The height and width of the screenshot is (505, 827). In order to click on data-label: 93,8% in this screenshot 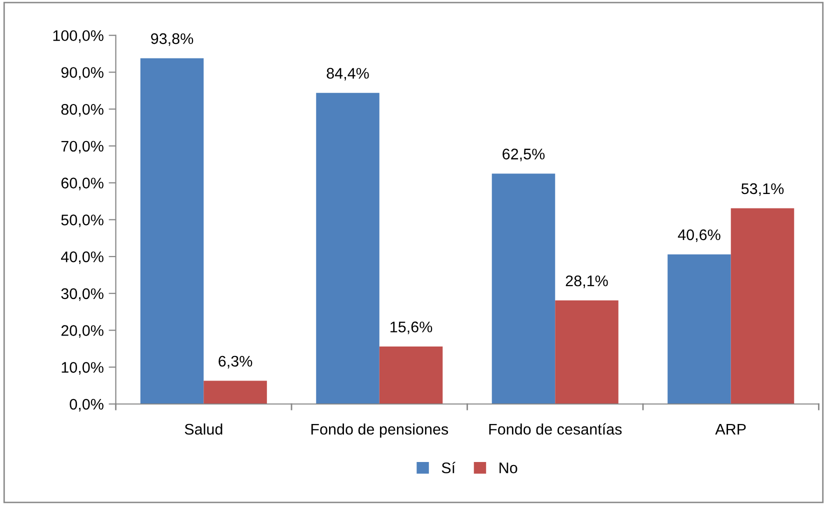, I will do `click(172, 39)`.